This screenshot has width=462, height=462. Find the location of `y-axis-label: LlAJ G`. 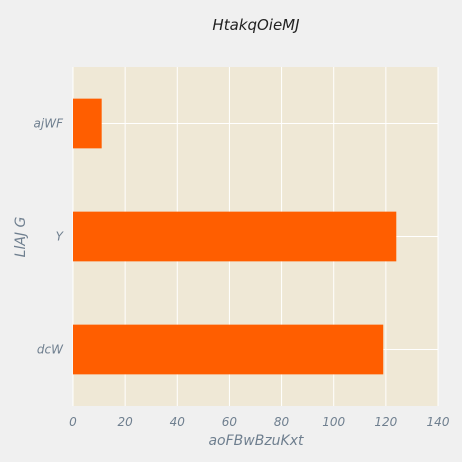

y-axis-label: LlAJ G is located at coordinates (21, 237).